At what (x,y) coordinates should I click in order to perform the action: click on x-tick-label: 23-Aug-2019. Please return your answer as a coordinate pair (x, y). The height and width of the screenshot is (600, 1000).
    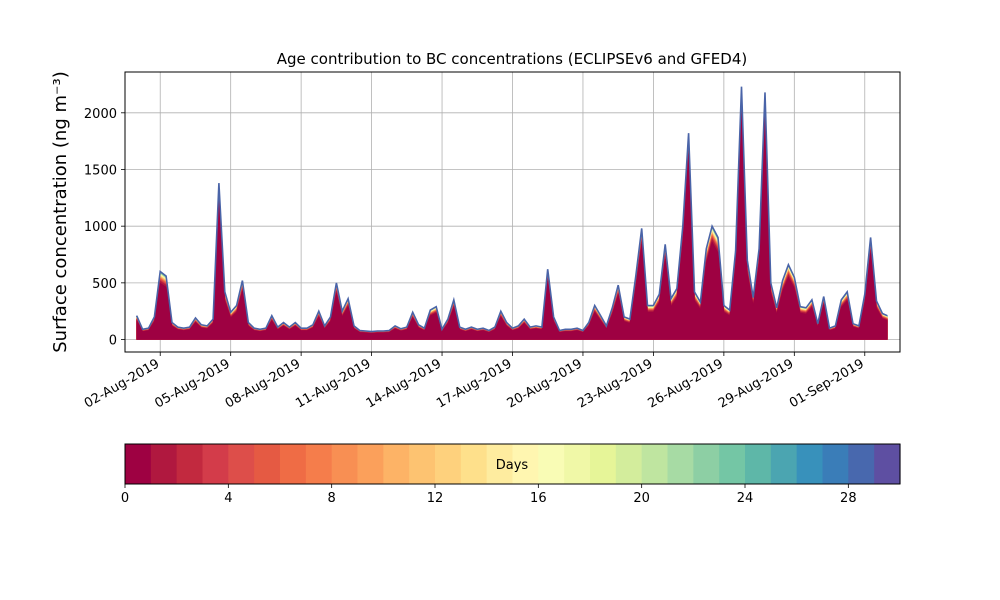
    Looking at the image, I should click on (615, 383).